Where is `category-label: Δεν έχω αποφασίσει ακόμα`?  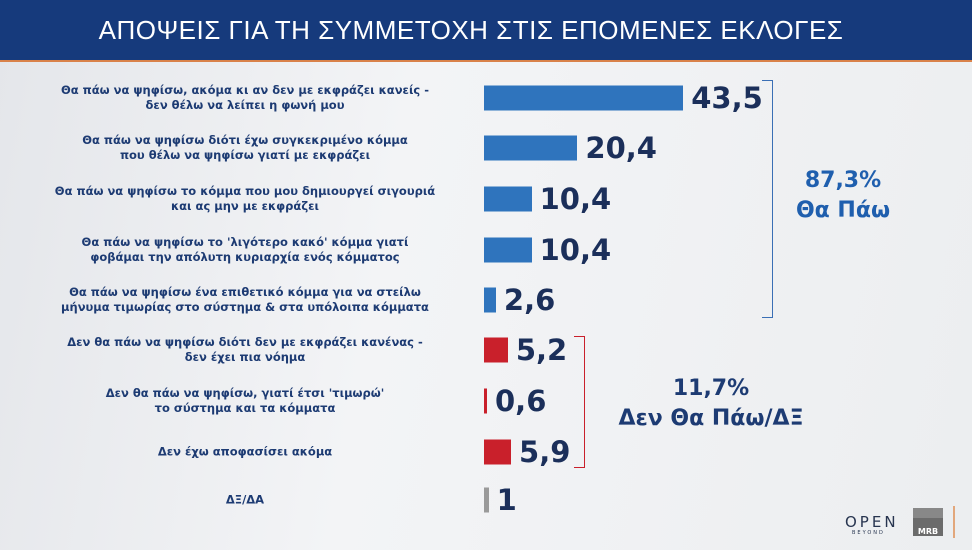 category-label: Δεν έχω αποφασίσει ακόμα is located at coordinates (245, 452).